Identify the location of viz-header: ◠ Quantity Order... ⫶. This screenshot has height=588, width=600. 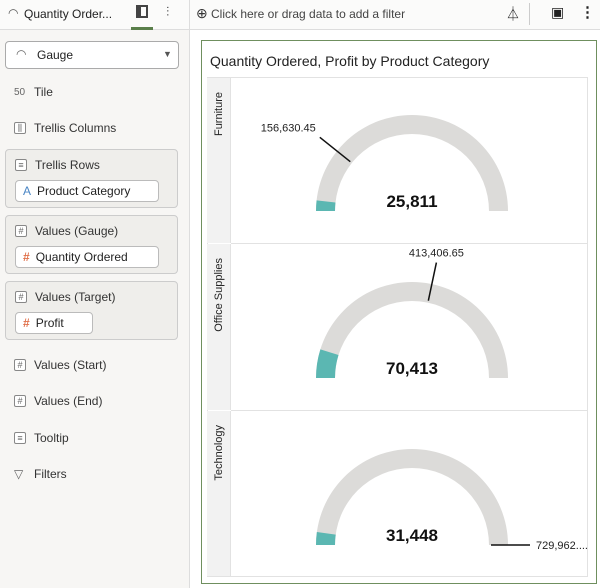
(95, 15).